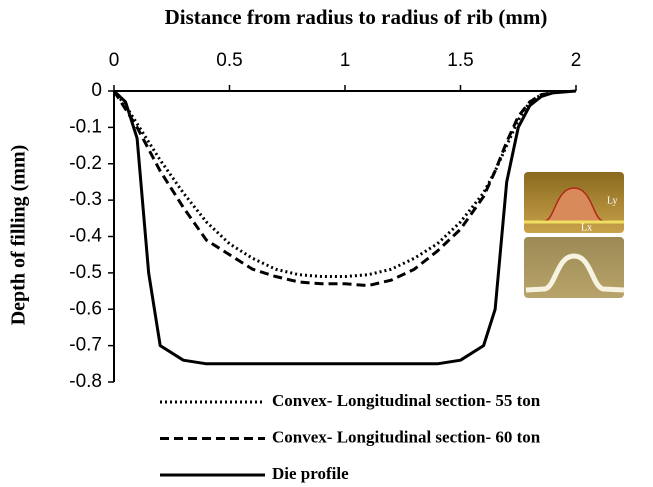 The image size is (653, 487). I want to click on legend-label: Die profile, so click(310, 473).